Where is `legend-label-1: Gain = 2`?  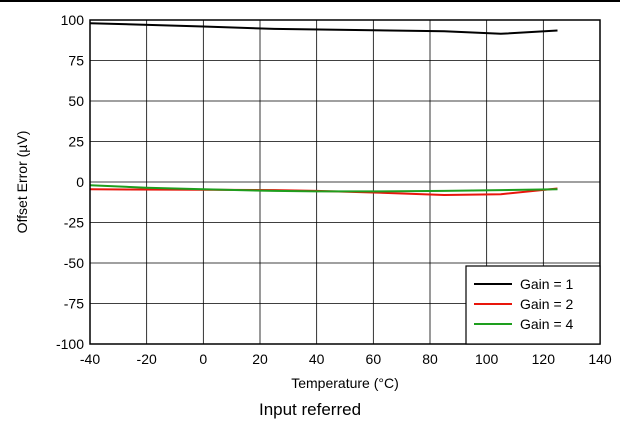 legend-label-1: Gain = 2 is located at coordinates (547, 304).